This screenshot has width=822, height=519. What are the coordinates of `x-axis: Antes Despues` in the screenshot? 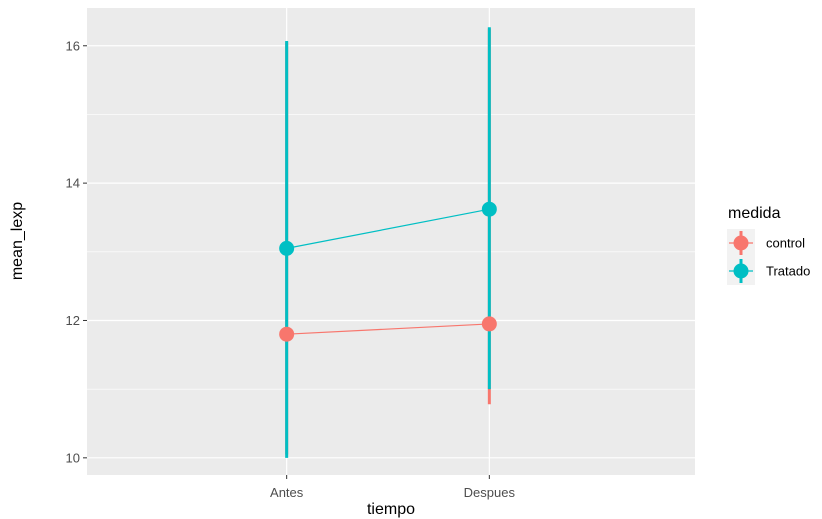 It's located at (392, 487).